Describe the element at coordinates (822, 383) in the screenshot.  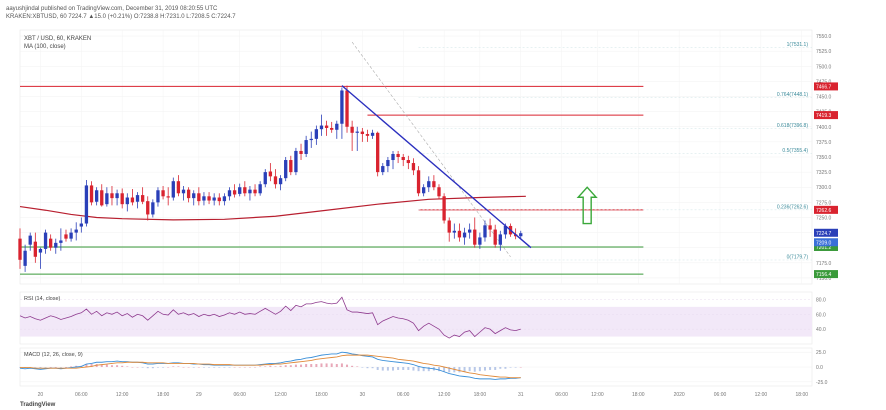
I see `macd-tick-label: -25.0` at that location.